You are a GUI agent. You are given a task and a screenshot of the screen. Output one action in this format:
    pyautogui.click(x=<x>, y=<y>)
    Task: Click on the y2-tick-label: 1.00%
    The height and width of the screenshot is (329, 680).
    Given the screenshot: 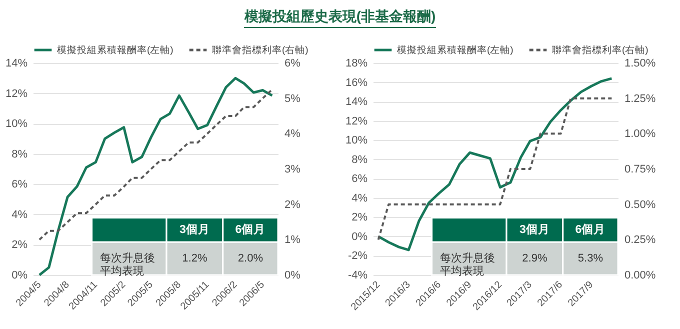 What is the action you would take?
    pyautogui.click(x=640, y=134)
    